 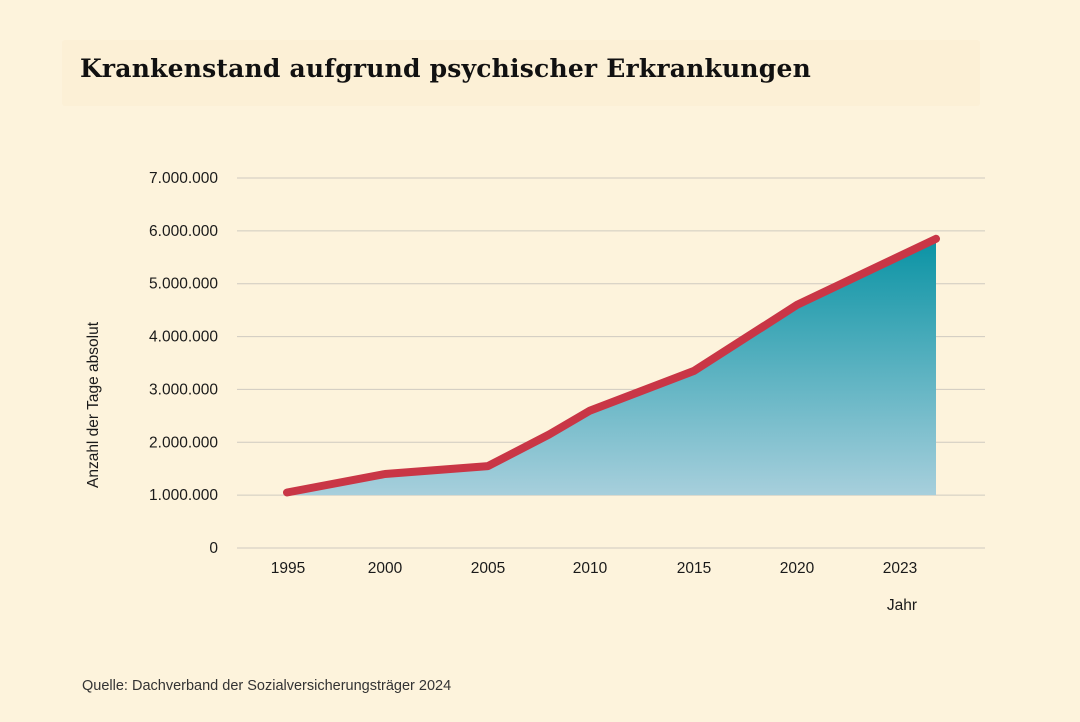 I want to click on title-band, so click(x=521, y=73).